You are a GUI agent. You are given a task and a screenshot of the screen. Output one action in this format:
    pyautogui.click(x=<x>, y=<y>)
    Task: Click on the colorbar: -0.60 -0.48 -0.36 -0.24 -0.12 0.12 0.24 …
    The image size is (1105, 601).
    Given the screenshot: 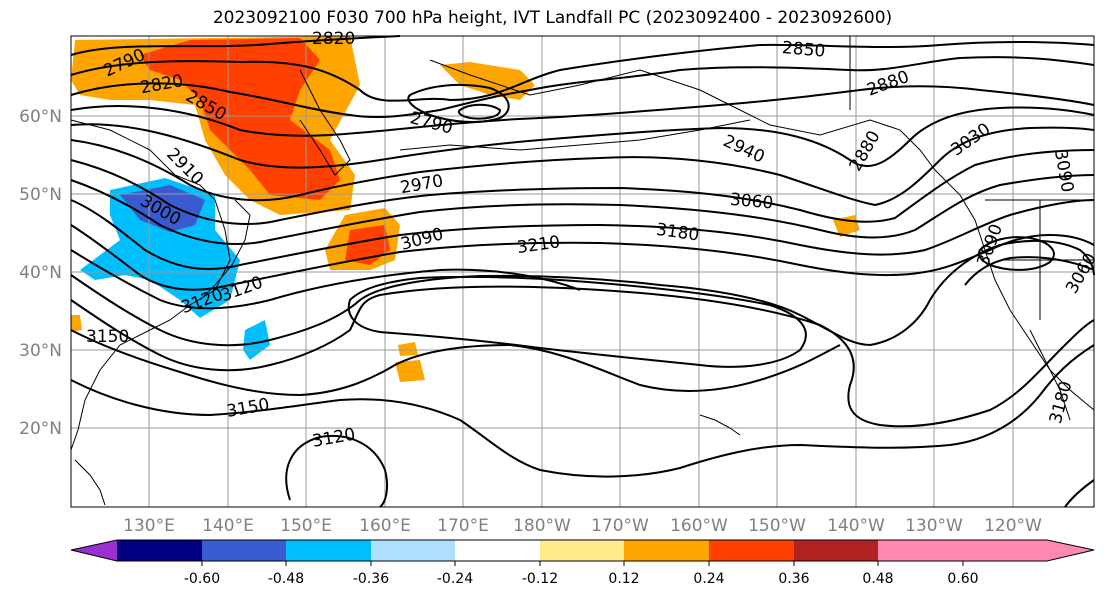 What is the action you would take?
    pyautogui.click(x=582, y=563)
    